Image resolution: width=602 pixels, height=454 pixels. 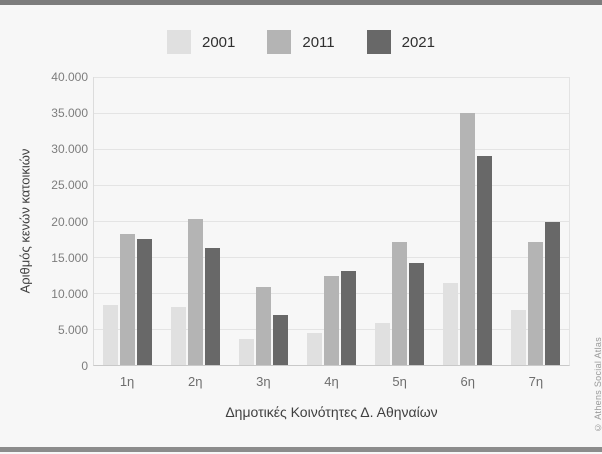 I want to click on bar-2001-2η, so click(x=179, y=335).